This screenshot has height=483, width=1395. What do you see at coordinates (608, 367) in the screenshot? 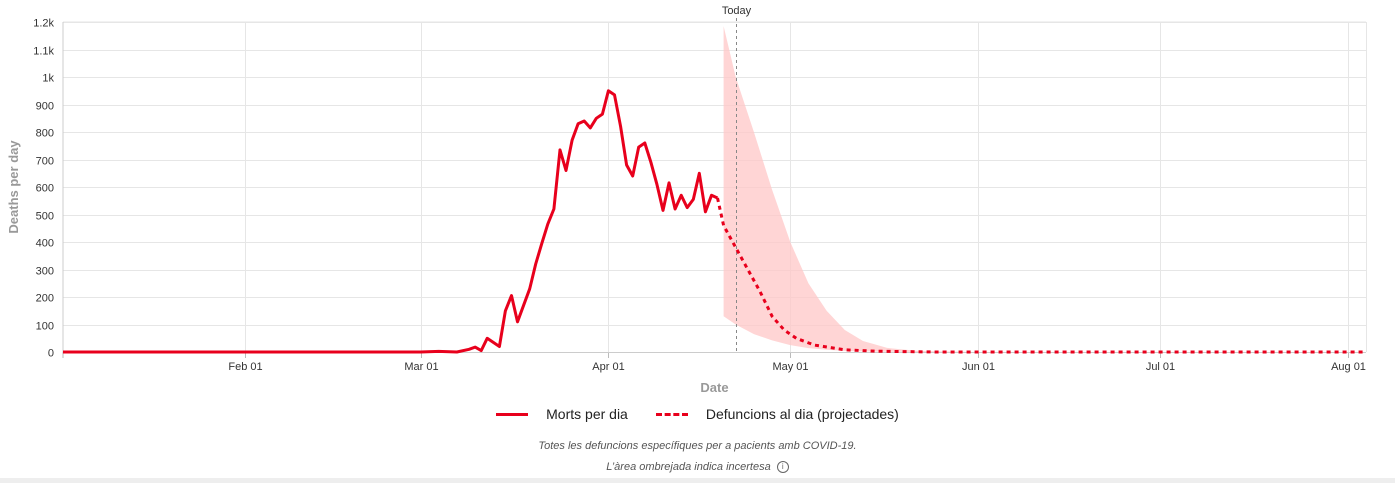
I see `x-tick-label: Apr 01` at bounding box center [608, 367].